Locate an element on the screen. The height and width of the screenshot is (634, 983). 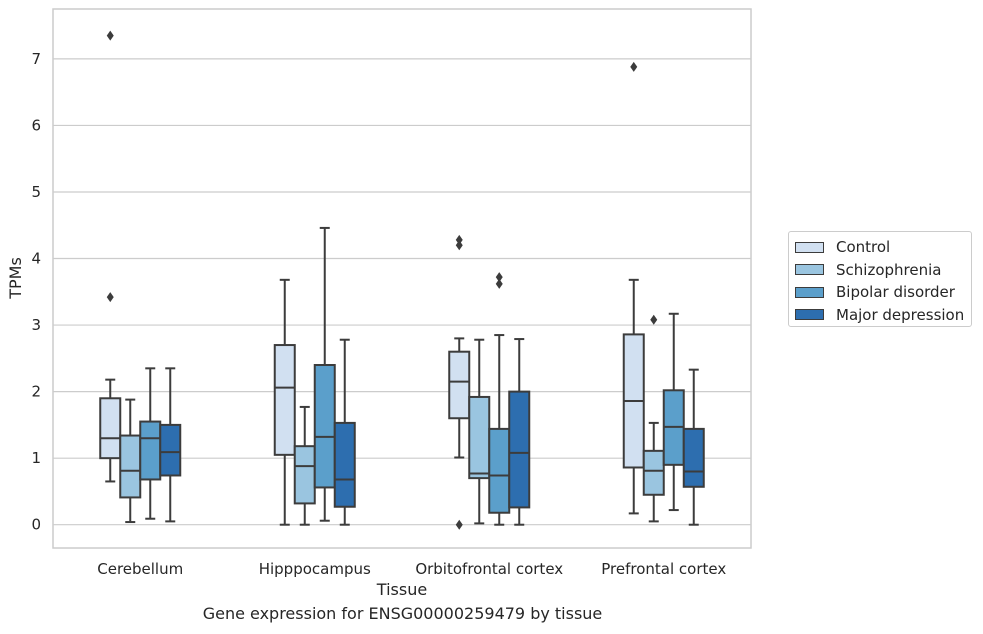
legend-item: Major depression is located at coordinates (880, 315).